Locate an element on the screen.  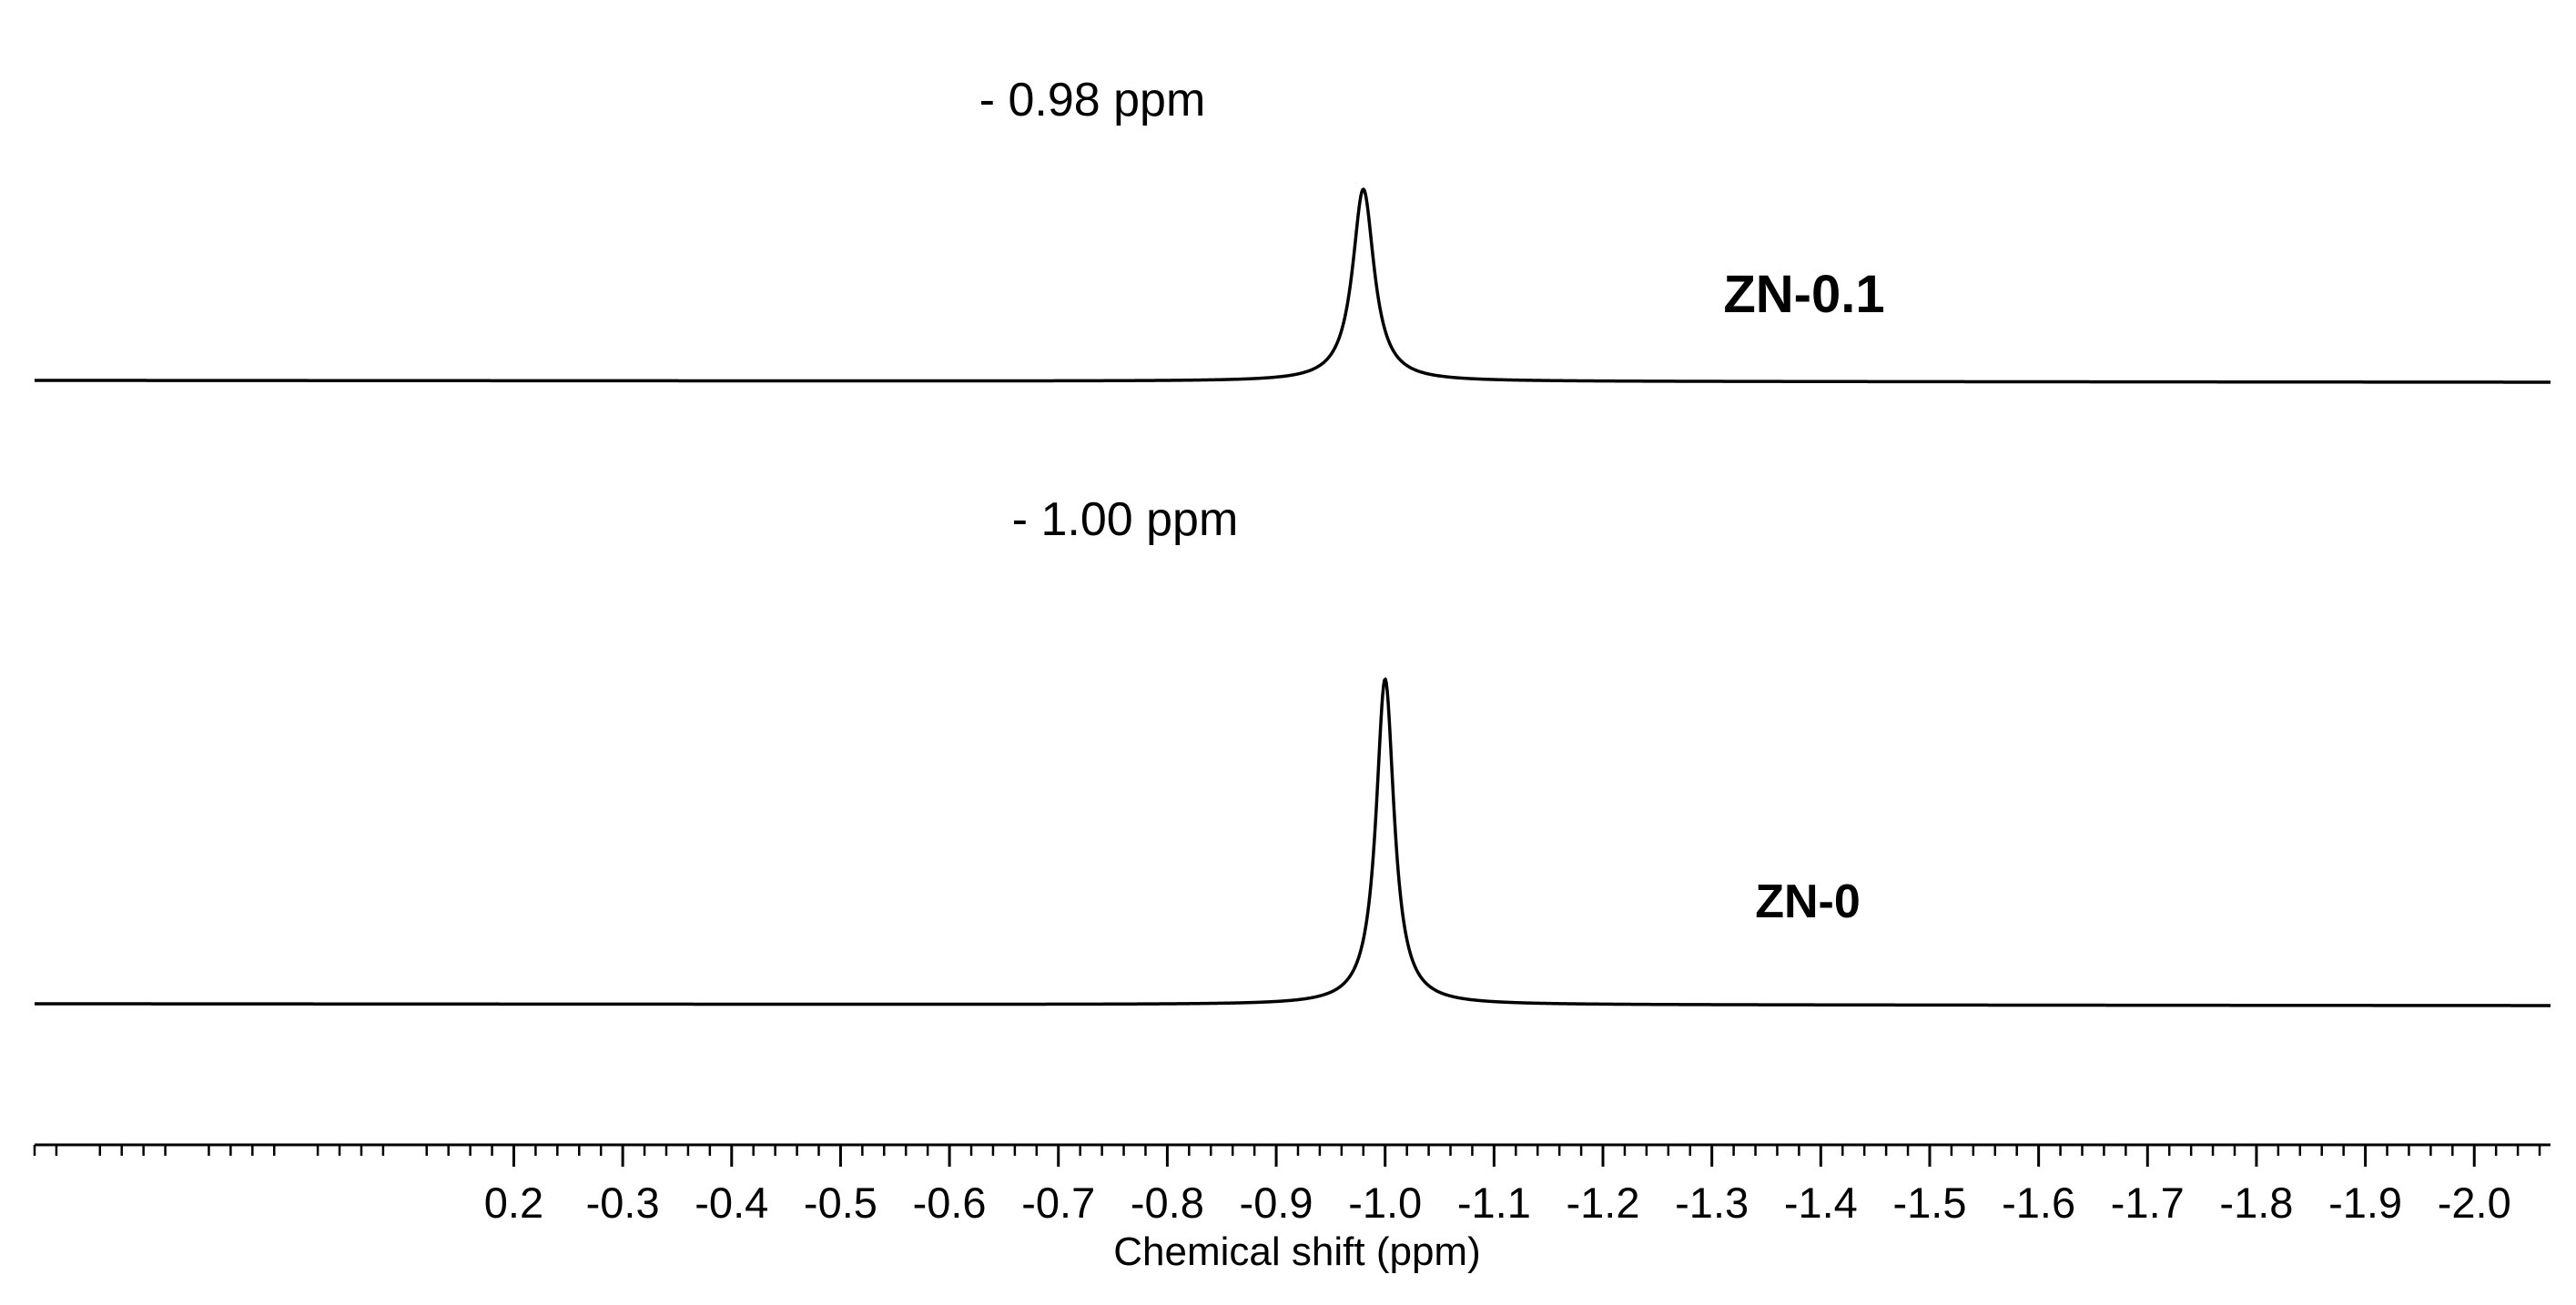
x-axis-tick-label: -1.9 is located at coordinates (2365, 1203).